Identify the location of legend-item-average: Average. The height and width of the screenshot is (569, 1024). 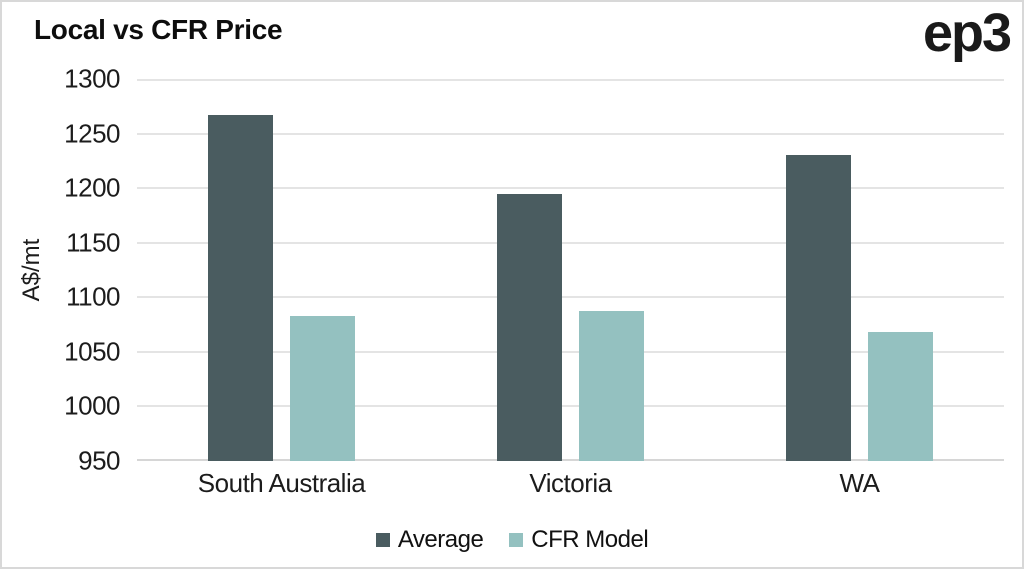
(429, 540).